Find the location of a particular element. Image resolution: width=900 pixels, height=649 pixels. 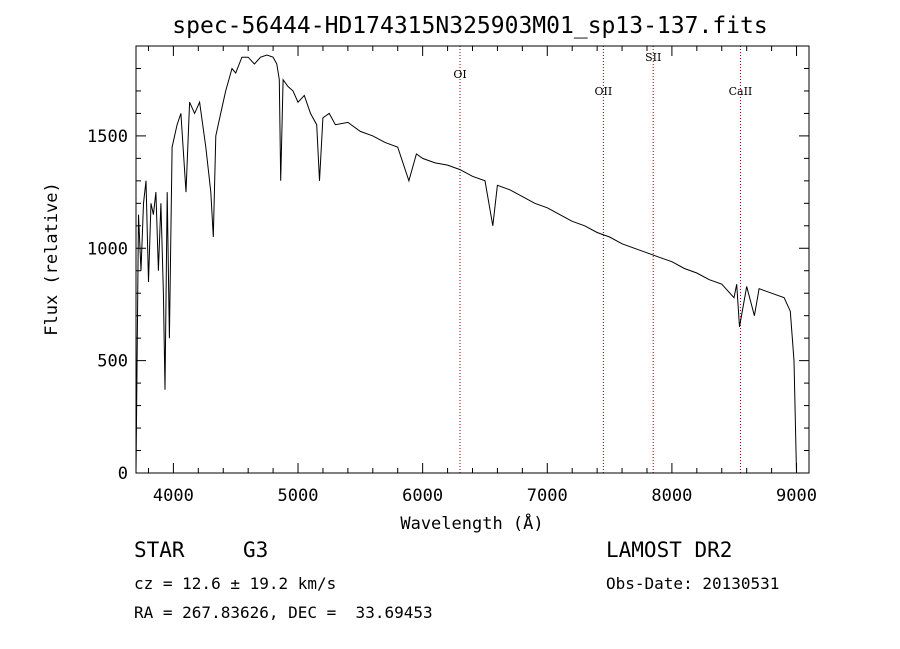

survey-name: LAMOST DR2 is located at coordinates (669, 550).